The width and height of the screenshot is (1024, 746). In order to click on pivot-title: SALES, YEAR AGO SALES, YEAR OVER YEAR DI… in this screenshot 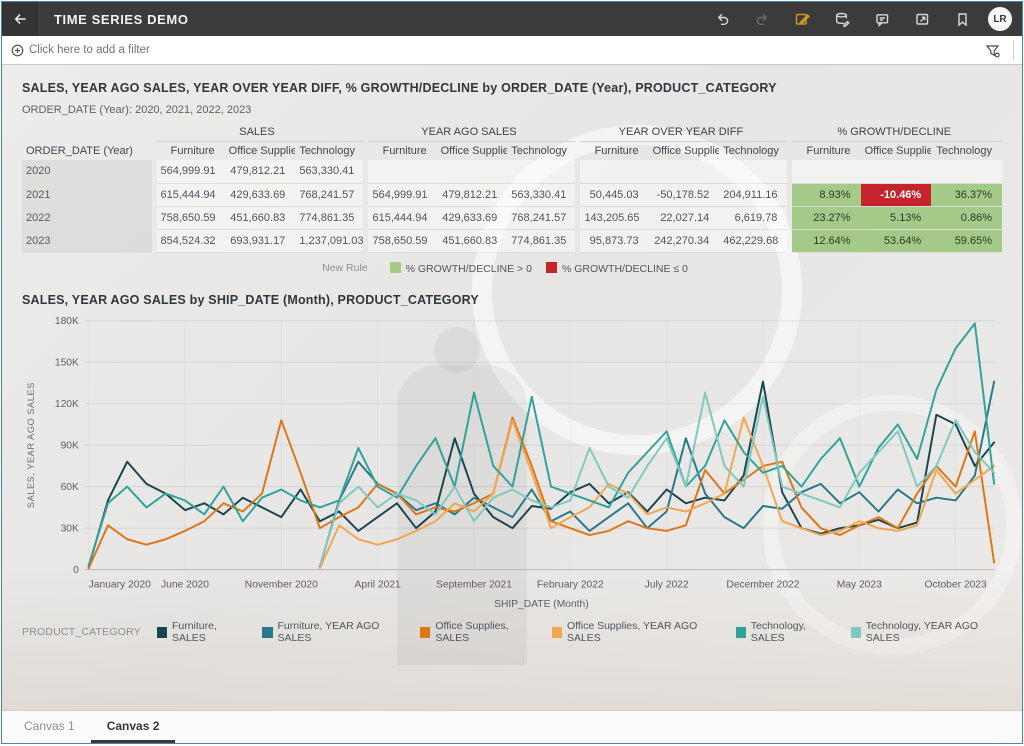, I will do `click(399, 88)`.